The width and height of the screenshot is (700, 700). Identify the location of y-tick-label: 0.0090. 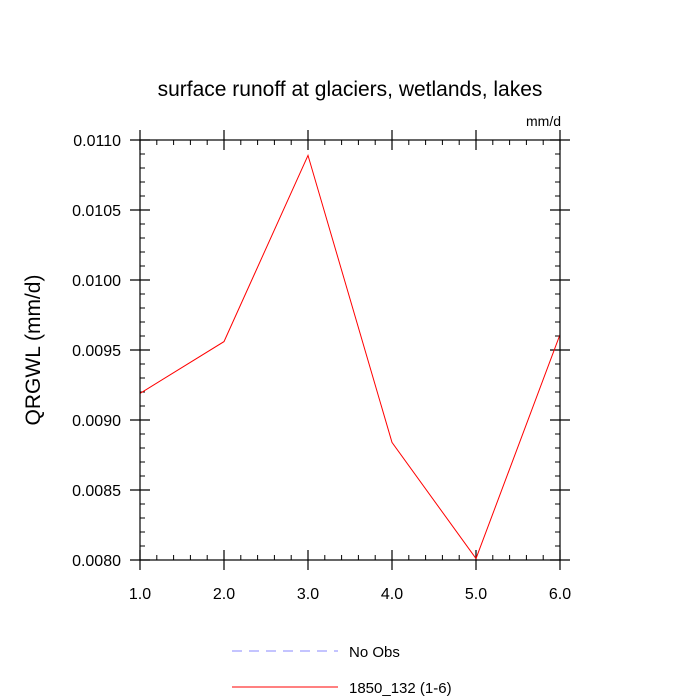
(96, 421).